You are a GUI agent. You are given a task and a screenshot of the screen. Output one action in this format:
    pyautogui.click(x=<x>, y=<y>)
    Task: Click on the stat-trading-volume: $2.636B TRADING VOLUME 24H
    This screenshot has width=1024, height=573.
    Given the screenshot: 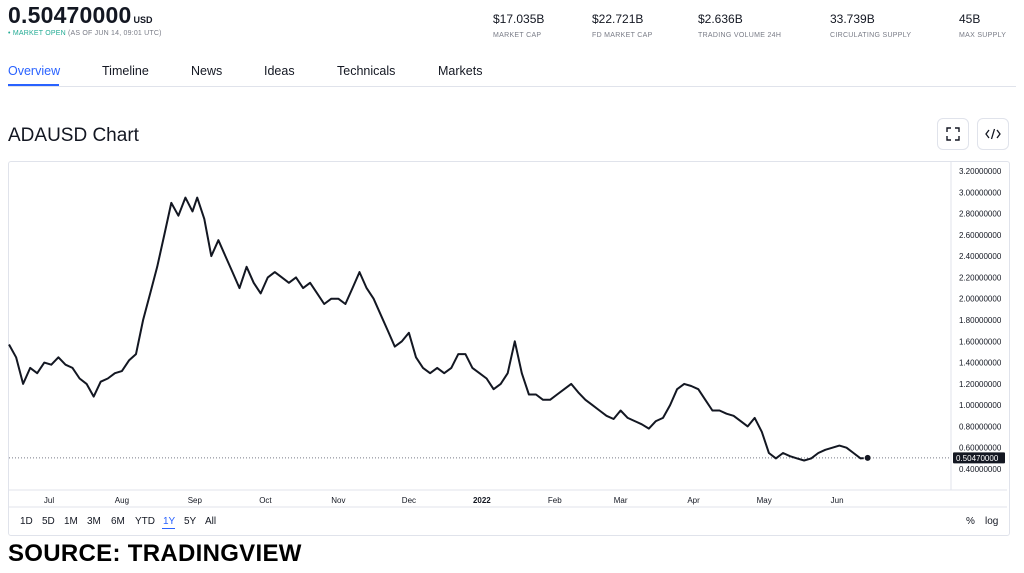 What is the action you would take?
    pyautogui.click(x=739, y=25)
    